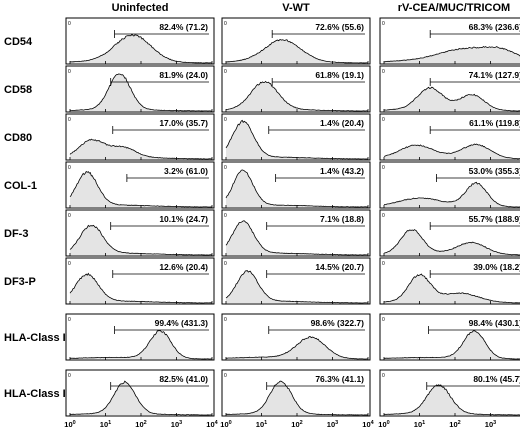 The height and width of the screenshot is (429, 520). I want to click on row-label: COL-1, so click(20, 186).